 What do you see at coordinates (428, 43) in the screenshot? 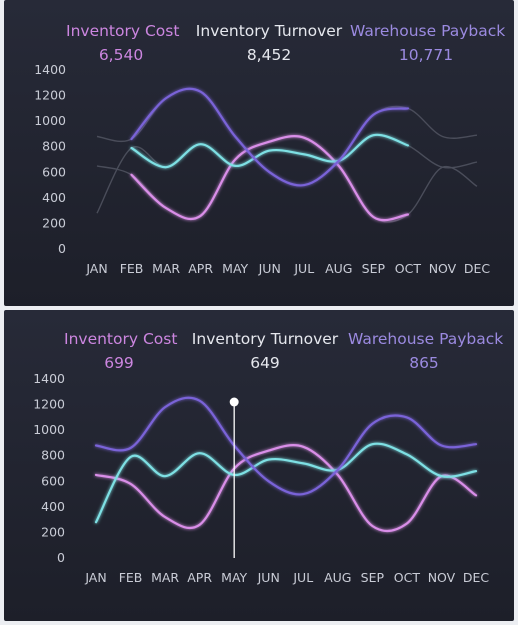
I see `kpi-warehouse-payback: Warehouse Payback 10,771` at bounding box center [428, 43].